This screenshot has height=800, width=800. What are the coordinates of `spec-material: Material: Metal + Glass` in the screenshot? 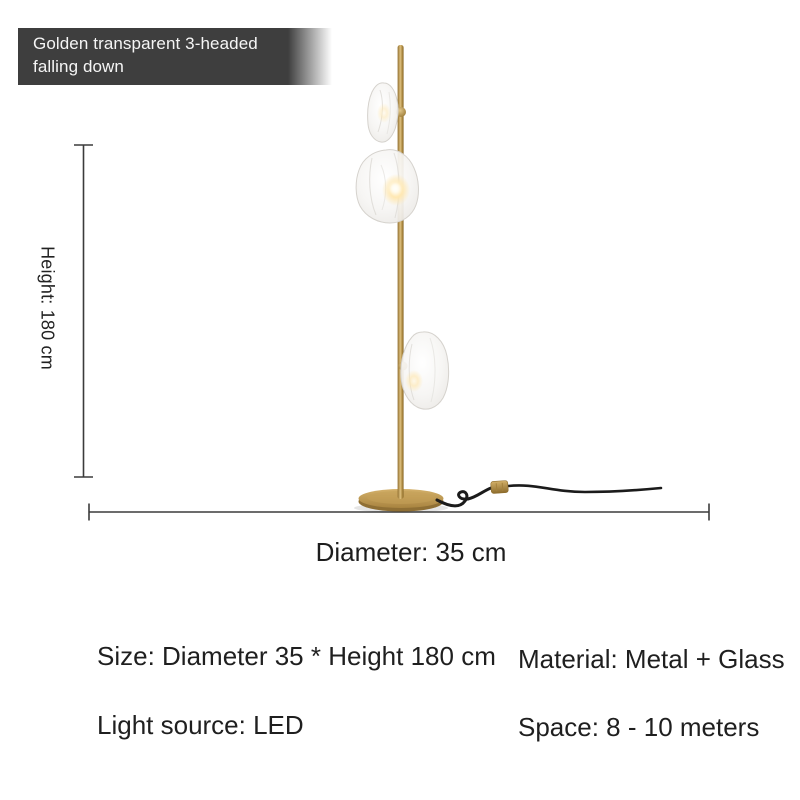 It's located at (651, 659).